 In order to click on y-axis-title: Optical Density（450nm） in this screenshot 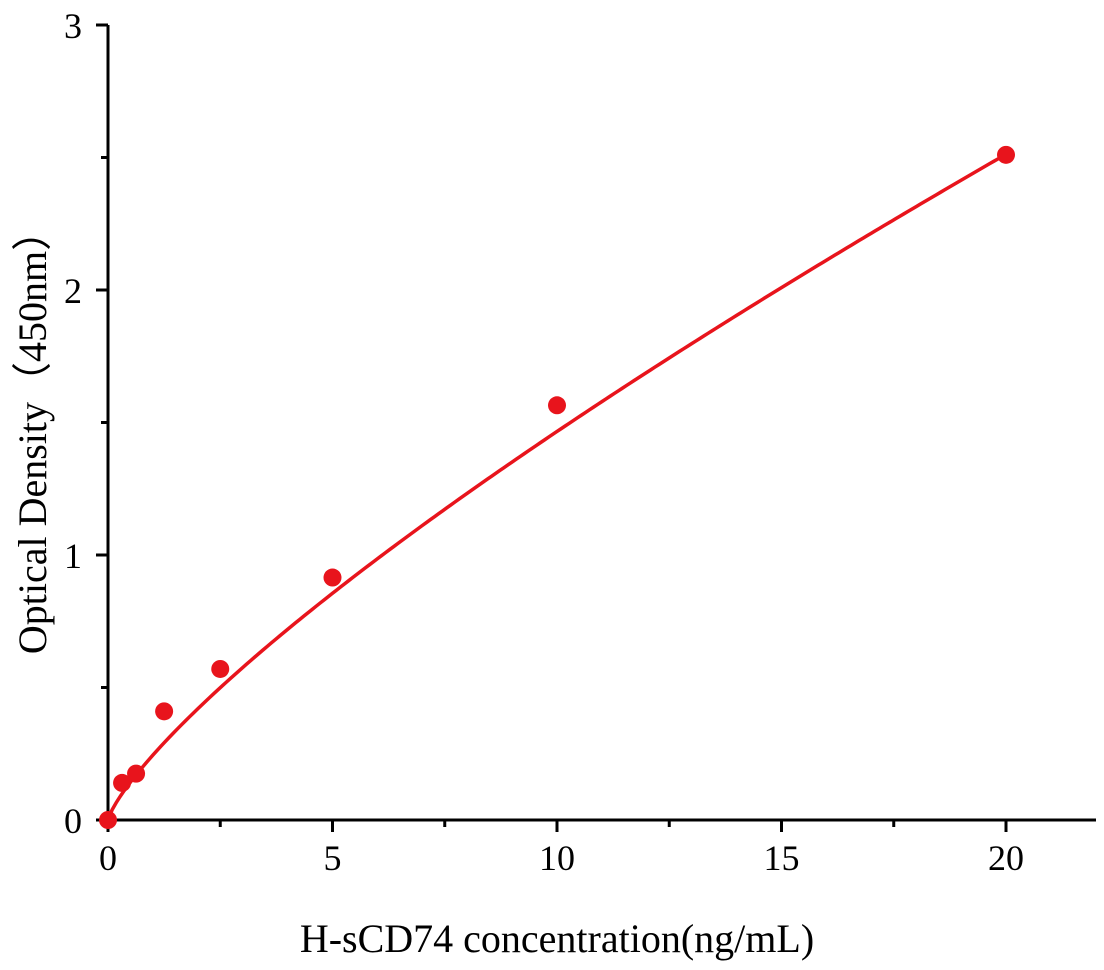, I will do `click(32, 432)`.